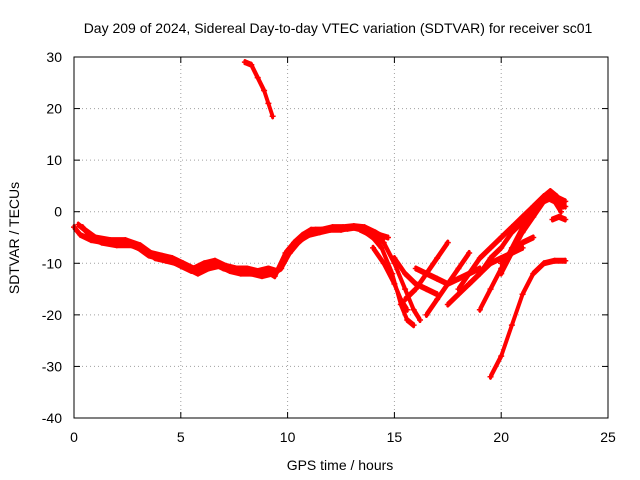 The height and width of the screenshot is (480, 640). Describe the element at coordinates (181, 437) in the screenshot. I see `x-tick-label: 5` at that location.